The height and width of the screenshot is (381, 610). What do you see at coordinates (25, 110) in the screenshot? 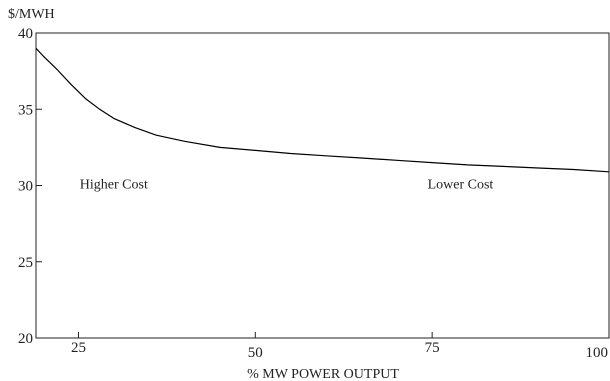
I see `y-tick-label: 35` at bounding box center [25, 110].